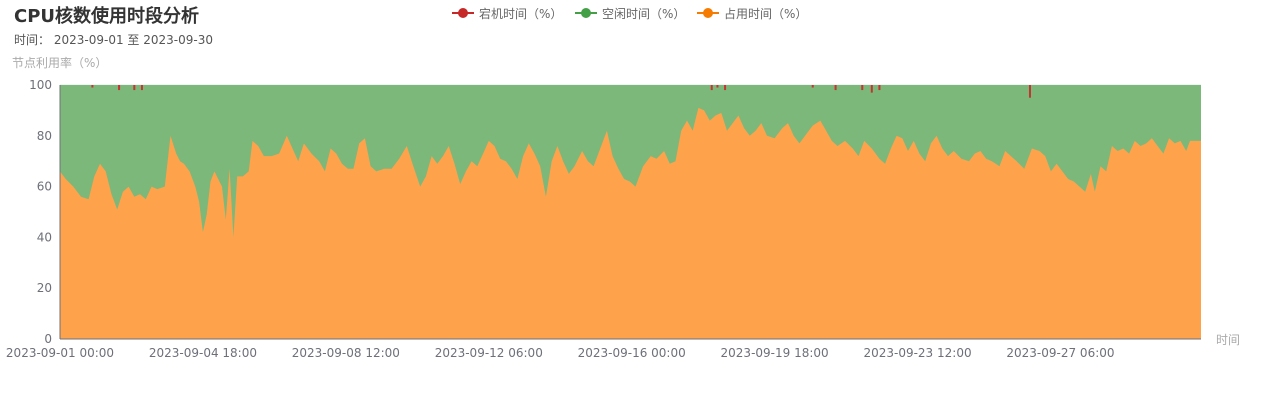 Image resolution: width=1261 pixels, height=400 pixels. I want to click on subtitle-end-date: 2023-09-30, so click(178, 40).